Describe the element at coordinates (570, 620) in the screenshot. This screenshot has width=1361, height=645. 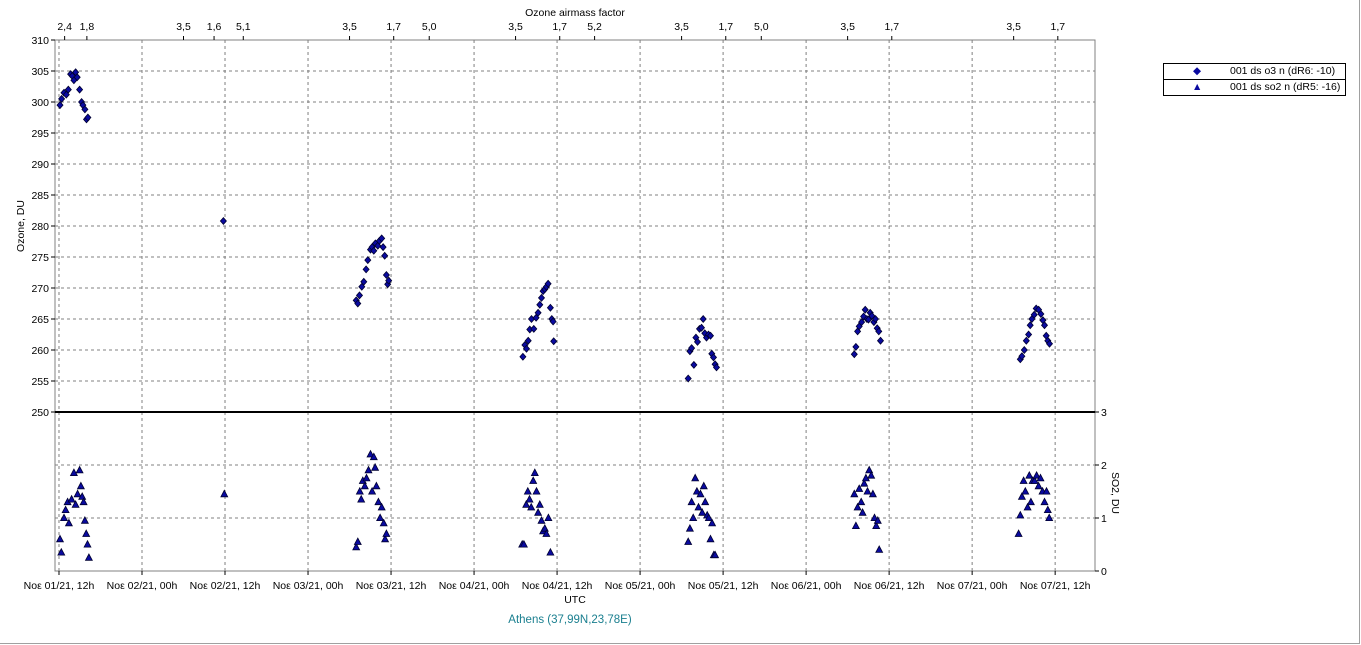
I see `station-label: Athens (37,99N,23,78E)` at that location.